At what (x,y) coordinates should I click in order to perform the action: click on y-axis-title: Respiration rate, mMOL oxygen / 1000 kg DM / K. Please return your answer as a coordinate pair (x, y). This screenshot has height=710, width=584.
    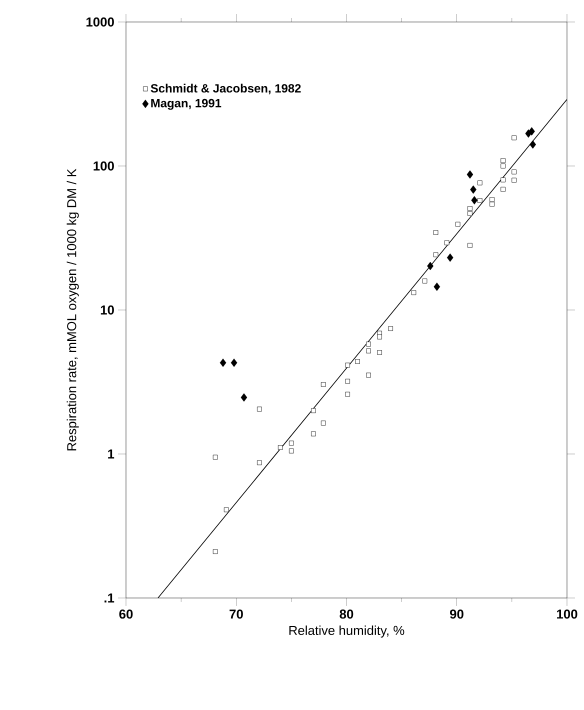
    Looking at the image, I should click on (72, 309).